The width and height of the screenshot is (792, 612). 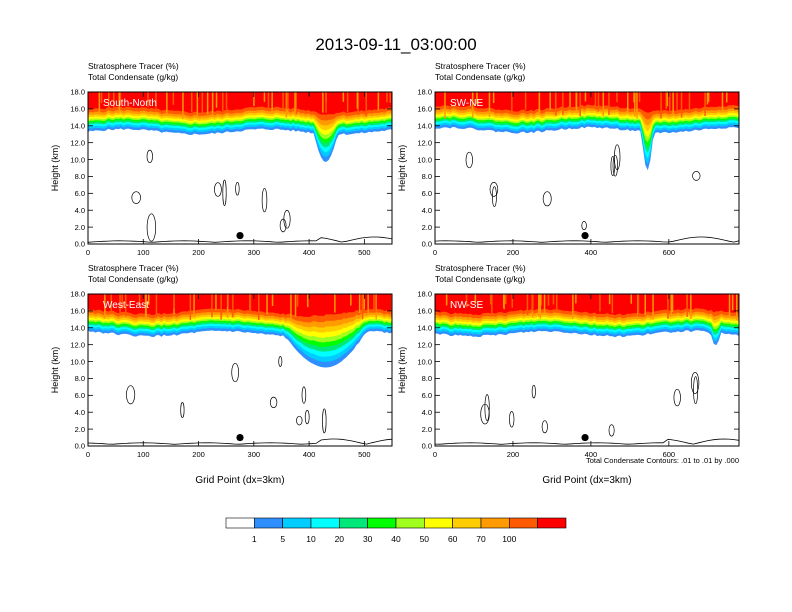 What do you see at coordinates (77, 92) in the screenshot?
I see `y-tick-label: 18.0` at bounding box center [77, 92].